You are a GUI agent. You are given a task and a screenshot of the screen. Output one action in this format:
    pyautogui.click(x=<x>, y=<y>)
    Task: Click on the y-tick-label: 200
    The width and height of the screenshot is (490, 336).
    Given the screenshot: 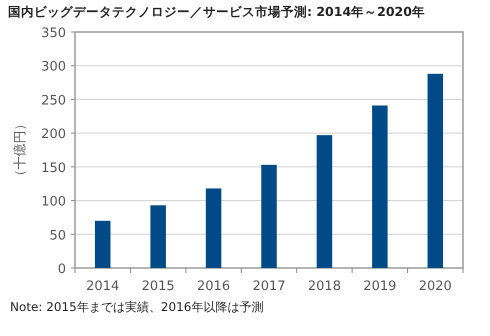 What is the action you would take?
    pyautogui.click(x=53, y=134)
    